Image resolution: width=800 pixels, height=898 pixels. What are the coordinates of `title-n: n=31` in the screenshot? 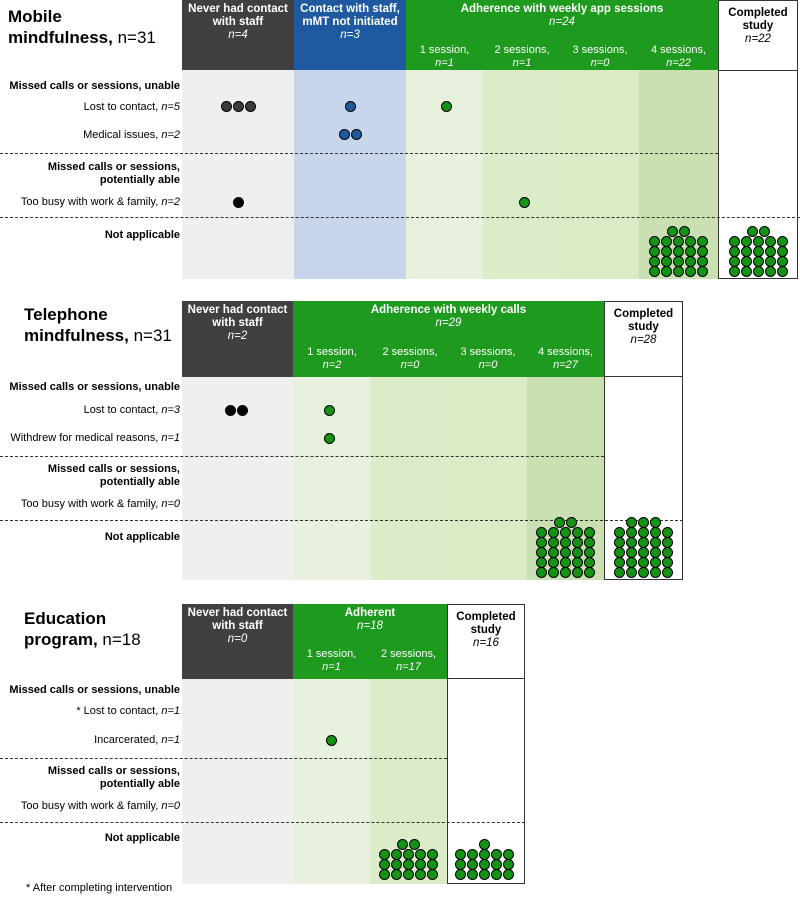 It's located at (136, 37).